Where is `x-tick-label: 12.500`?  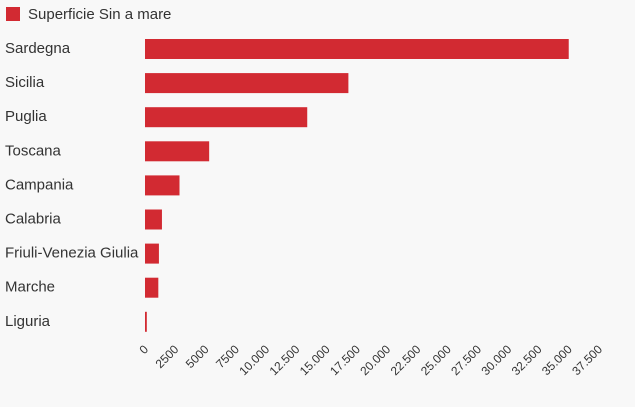 x-tick-label: 12.500 is located at coordinates (285, 360).